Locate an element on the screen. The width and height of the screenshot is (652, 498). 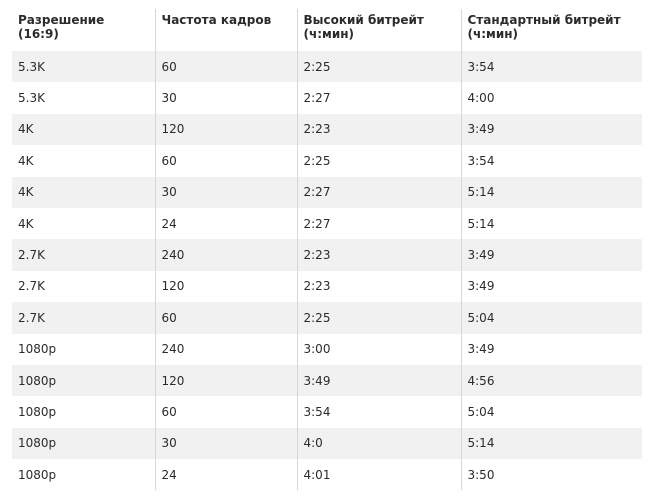
table-row: 4K 24 2:27 5:14 is located at coordinates (327, 223).